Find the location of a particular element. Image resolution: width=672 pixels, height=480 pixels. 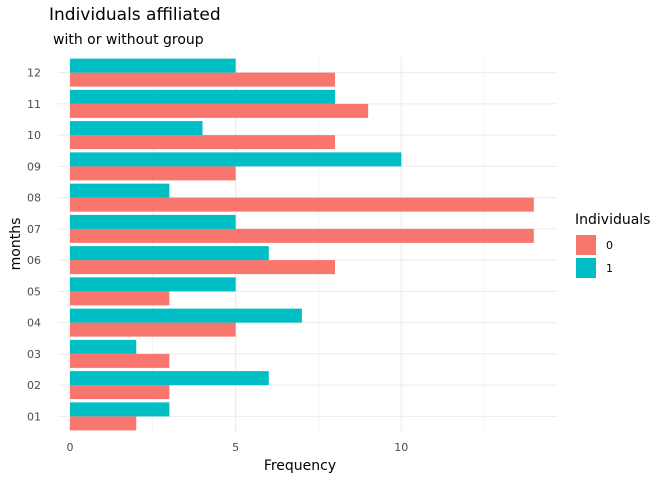

legend-label-0: 0 is located at coordinates (609, 245).